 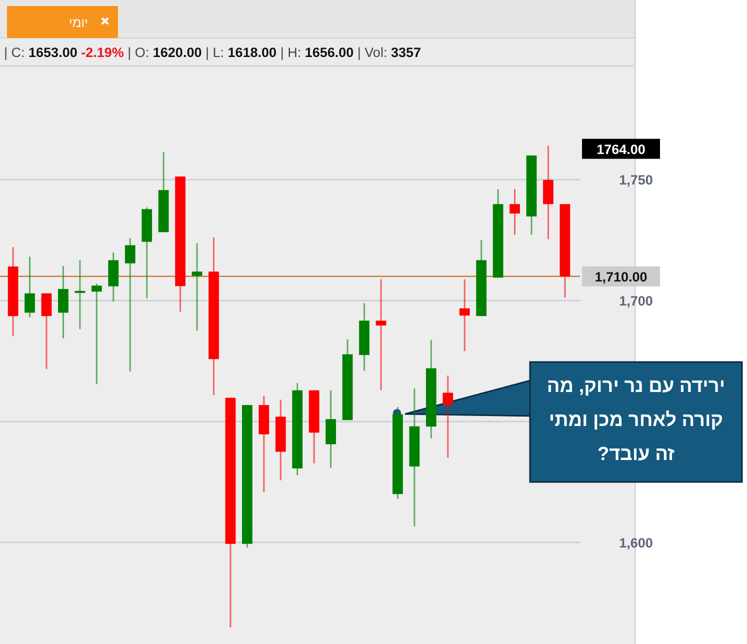 What do you see at coordinates (78, 22) in the screenshot?
I see `chart-title: יומי` at bounding box center [78, 22].